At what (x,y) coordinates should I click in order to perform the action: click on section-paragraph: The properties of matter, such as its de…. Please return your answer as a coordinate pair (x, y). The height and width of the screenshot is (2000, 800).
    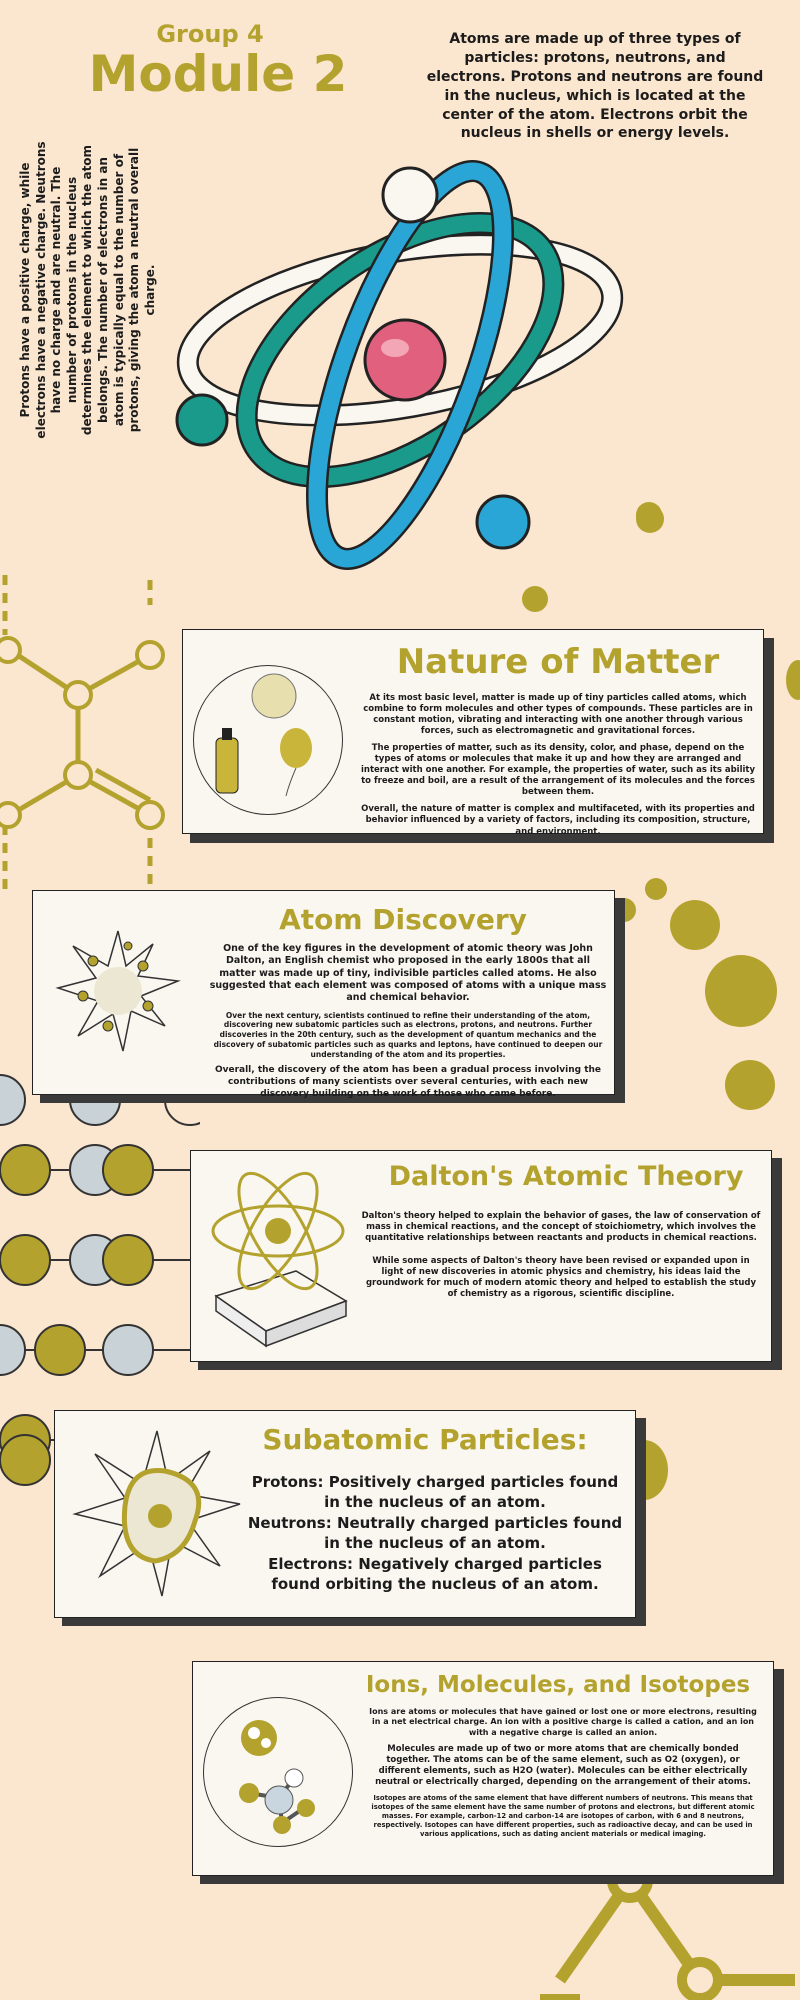
    Looking at the image, I should click on (558, 770).